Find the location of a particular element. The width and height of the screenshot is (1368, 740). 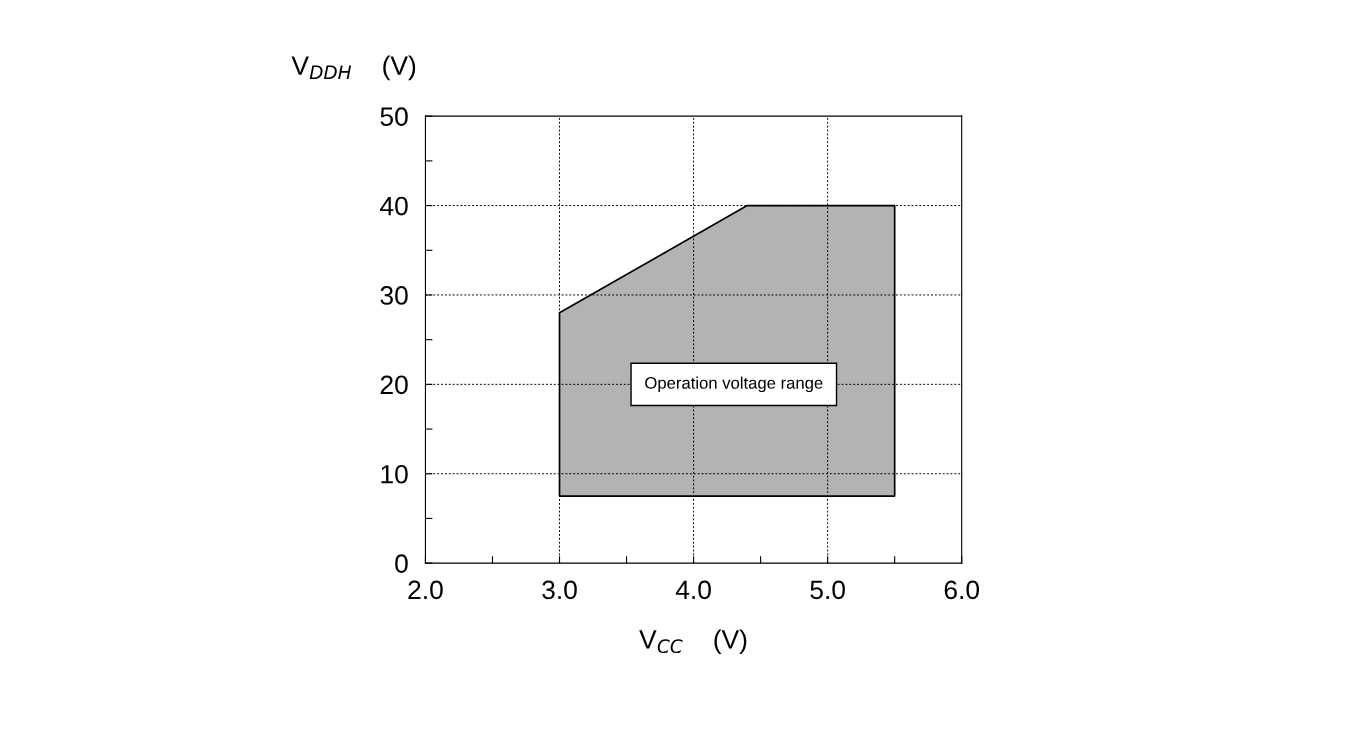

annotation: Operation voltage range is located at coordinates (734, 384).